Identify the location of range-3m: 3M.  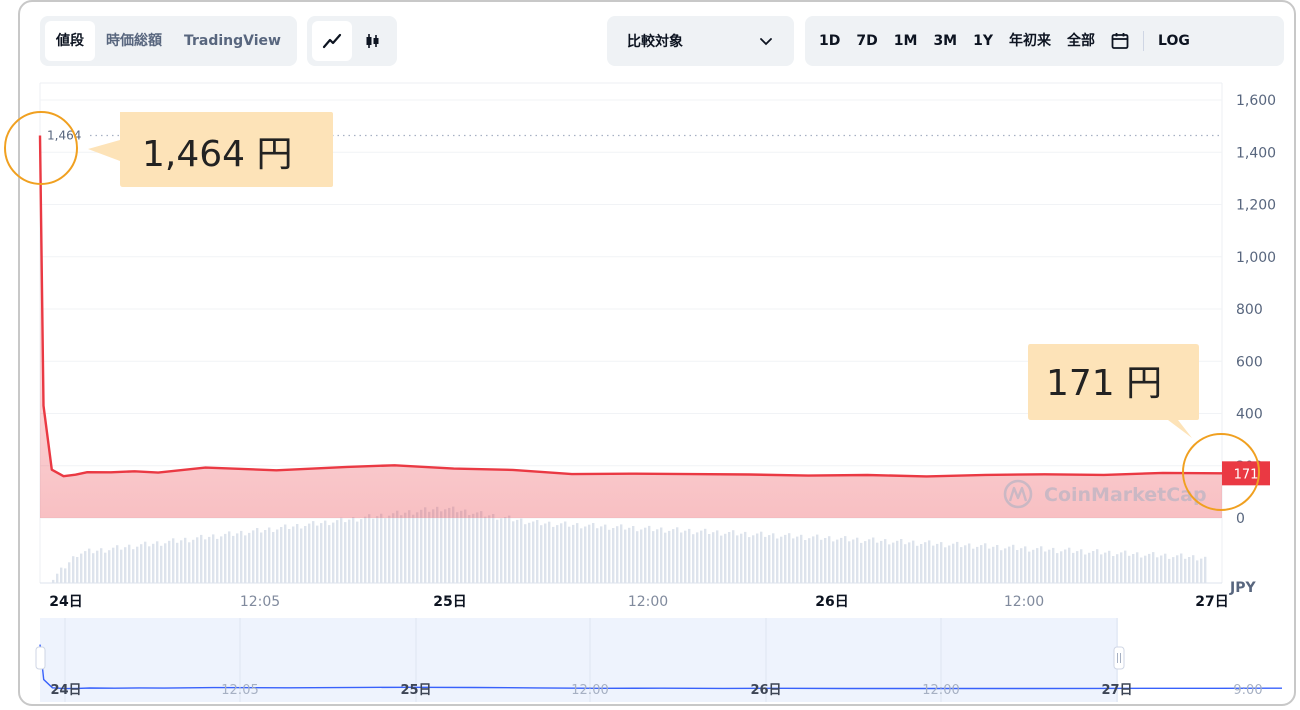
(945, 41).